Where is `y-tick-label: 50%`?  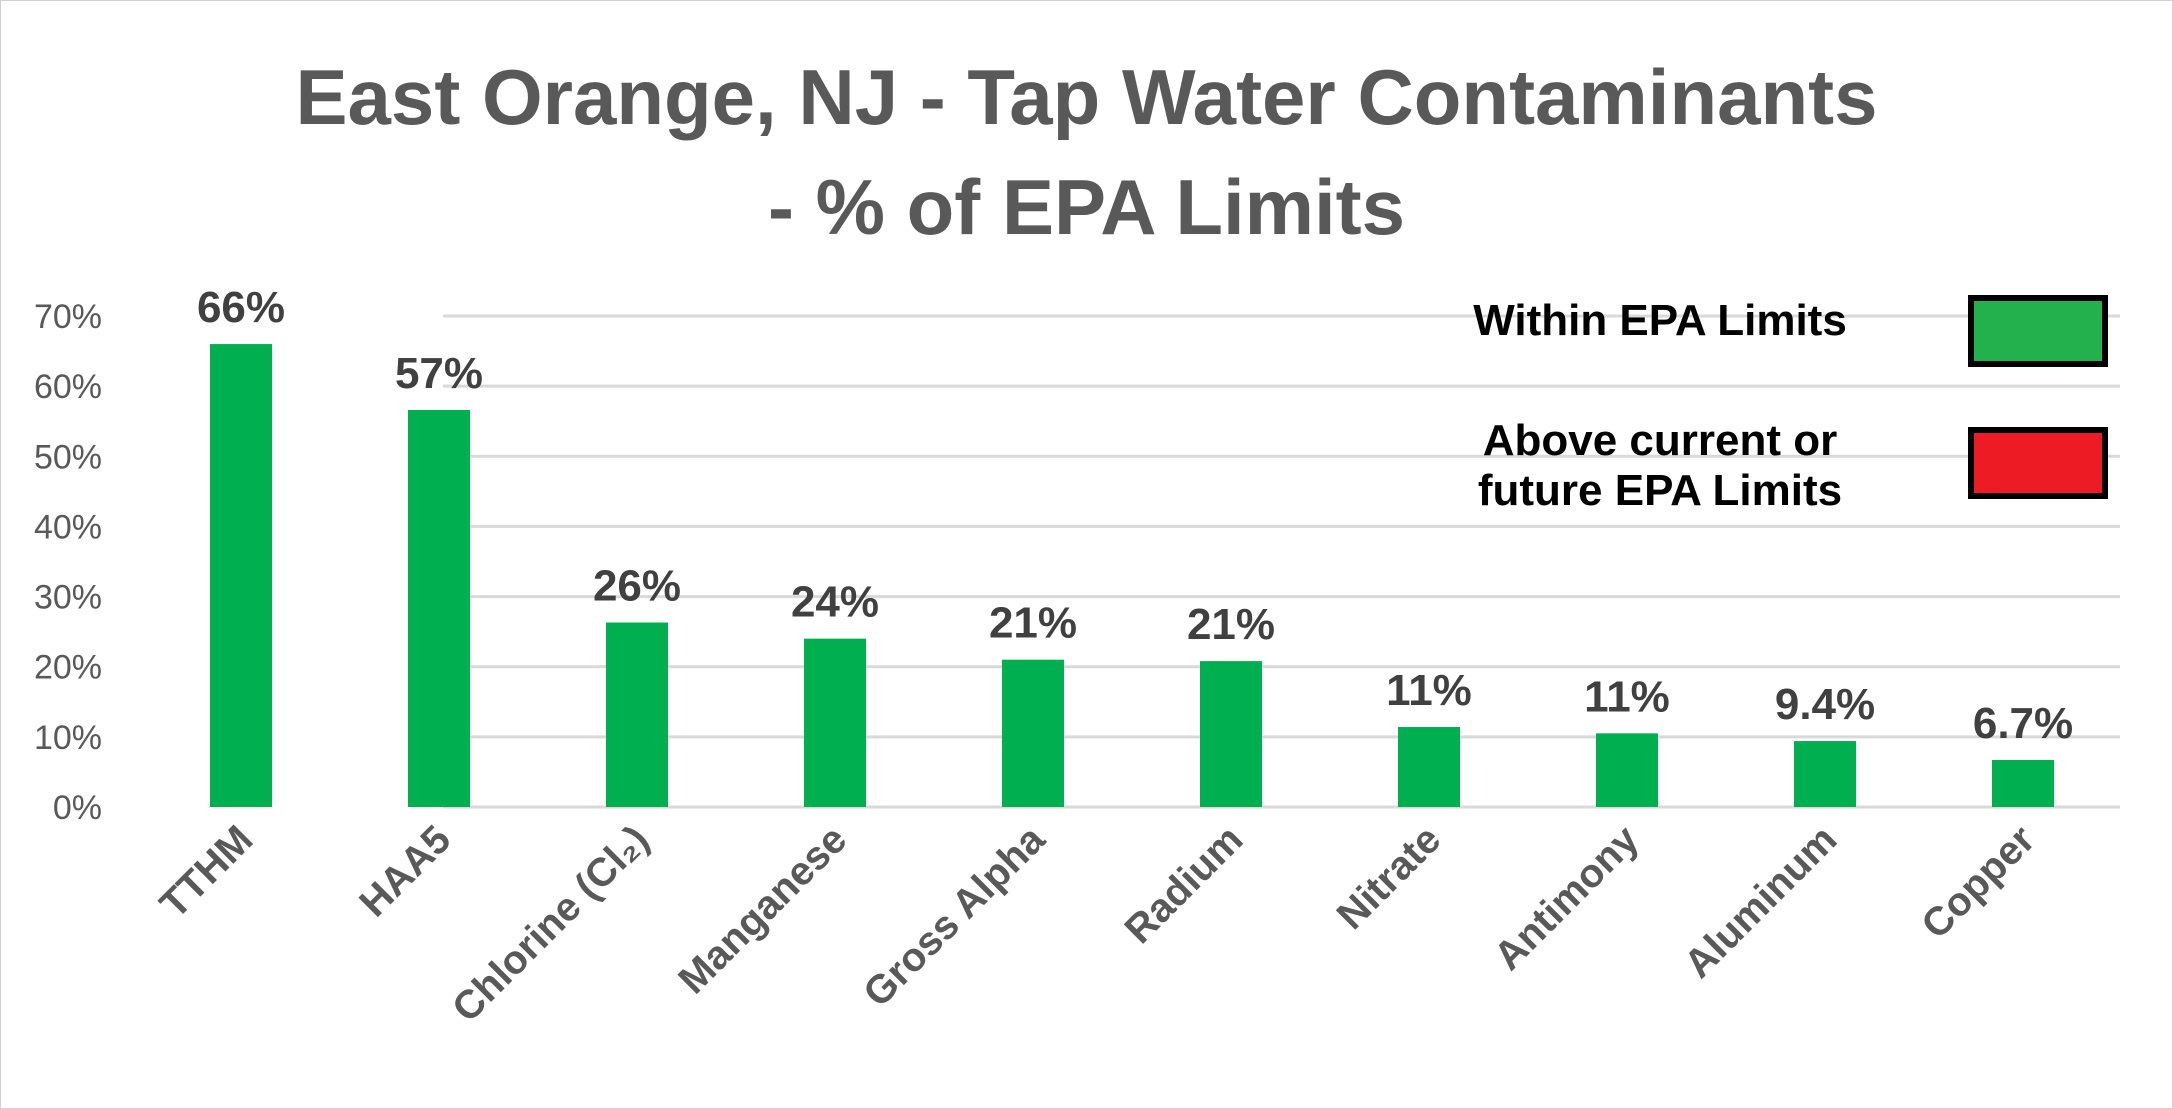
y-tick-label: 50% is located at coordinates (68, 457).